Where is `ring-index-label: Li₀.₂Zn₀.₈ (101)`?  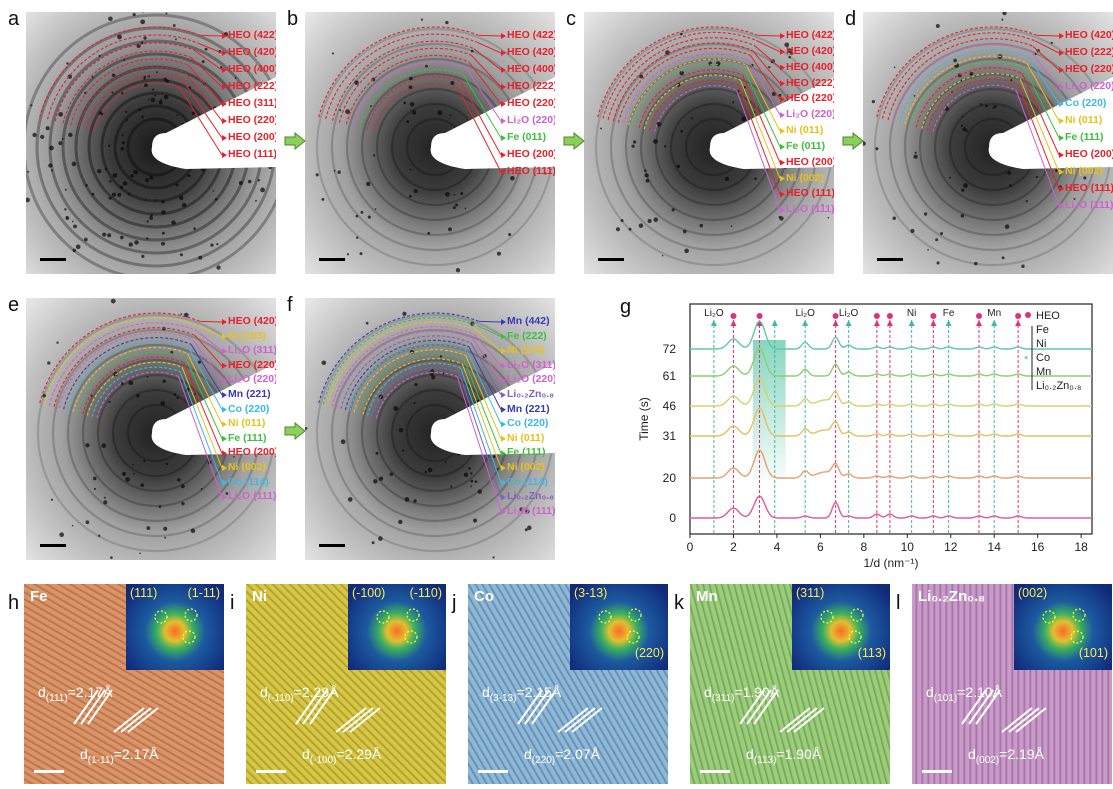
ring-index-label: Li₀.₂Zn₀.₈ (101) is located at coordinates (531, 394).